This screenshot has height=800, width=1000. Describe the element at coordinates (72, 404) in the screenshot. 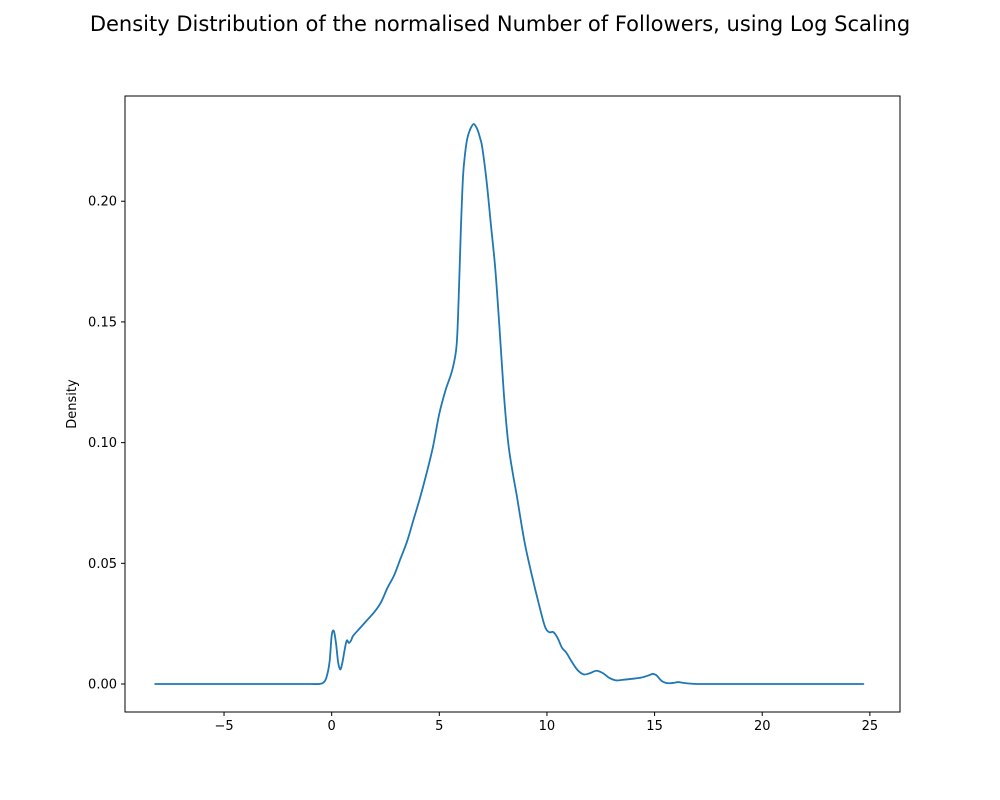

I see `y-axis-label: Density` at that location.